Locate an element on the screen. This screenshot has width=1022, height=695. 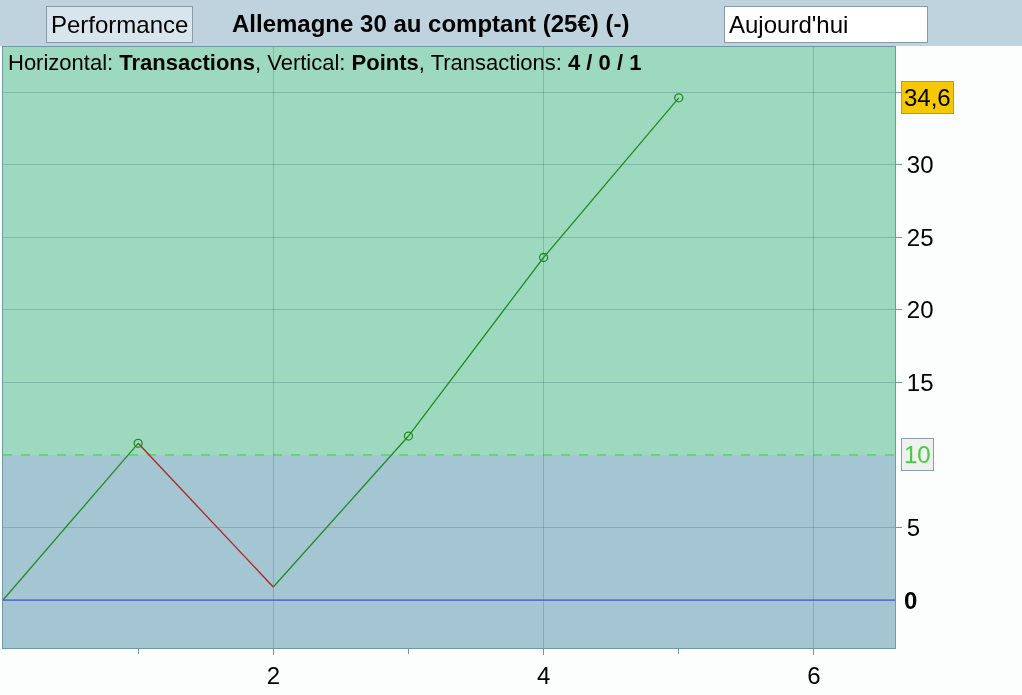
y-tick-label: 20 is located at coordinates (920, 310).